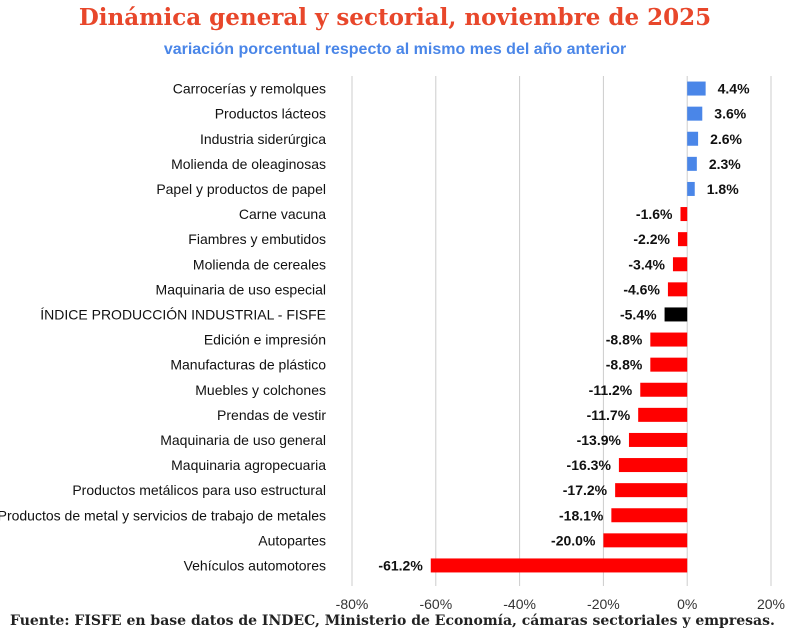 The image size is (790, 640). What do you see at coordinates (603, 604) in the screenshot?
I see `x-tick-label: -20%` at bounding box center [603, 604].